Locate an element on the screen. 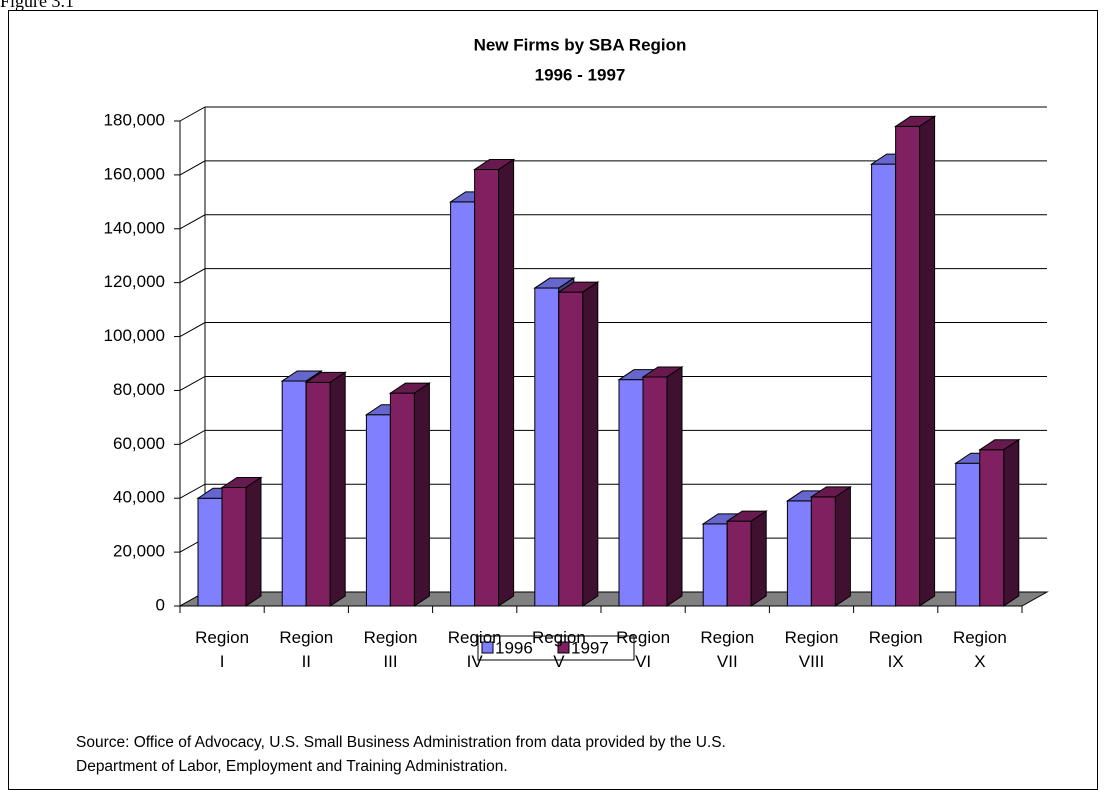 The width and height of the screenshot is (1109, 790). y-tick-label: 140,000 is located at coordinates (134, 227).